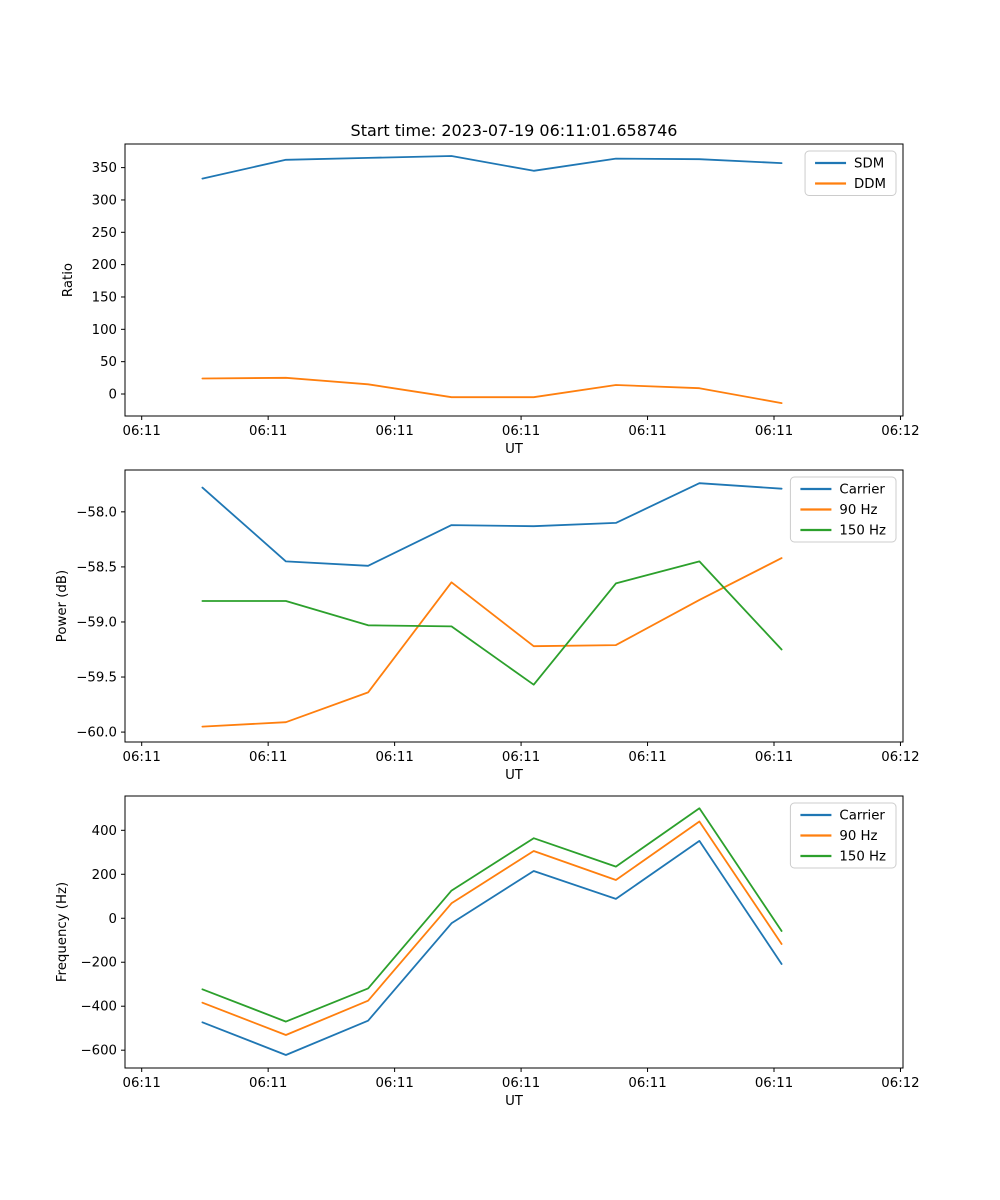 The height and width of the screenshot is (1200, 1000). I want to click on y-tick-label: −59.5, so click(96, 678).